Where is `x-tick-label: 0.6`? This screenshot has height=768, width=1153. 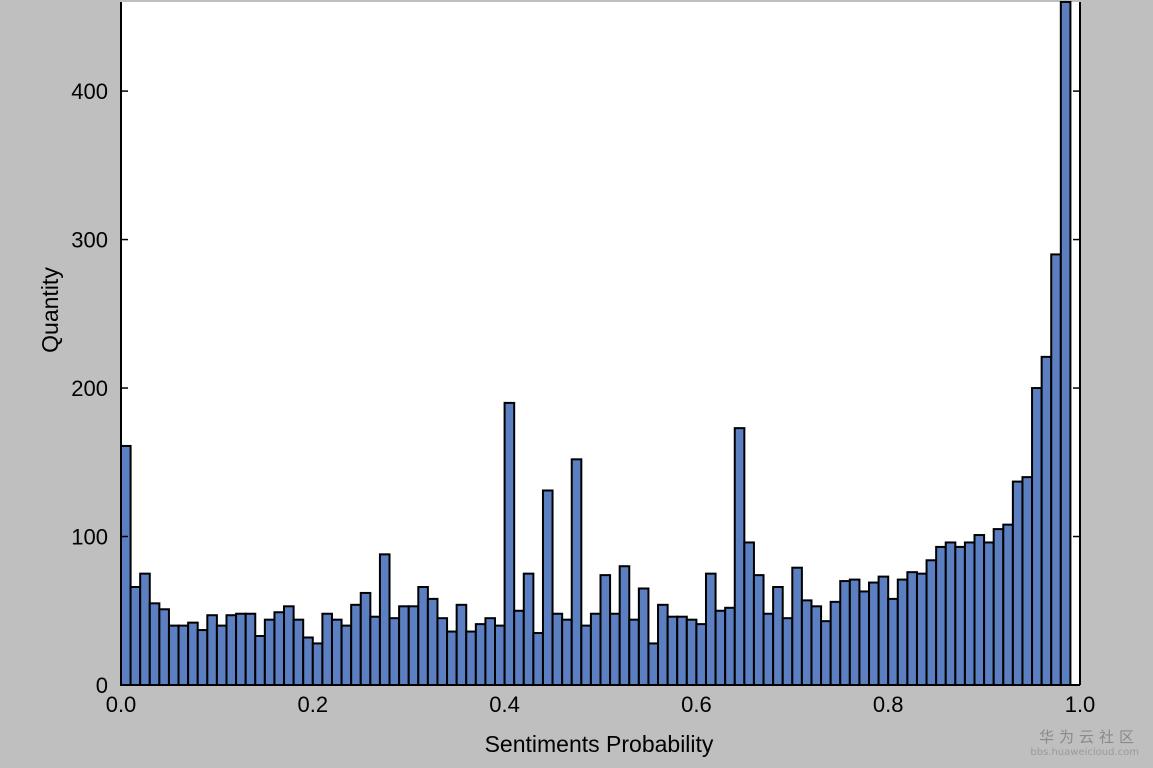 x-tick-label: 0.6 is located at coordinates (696, 704).